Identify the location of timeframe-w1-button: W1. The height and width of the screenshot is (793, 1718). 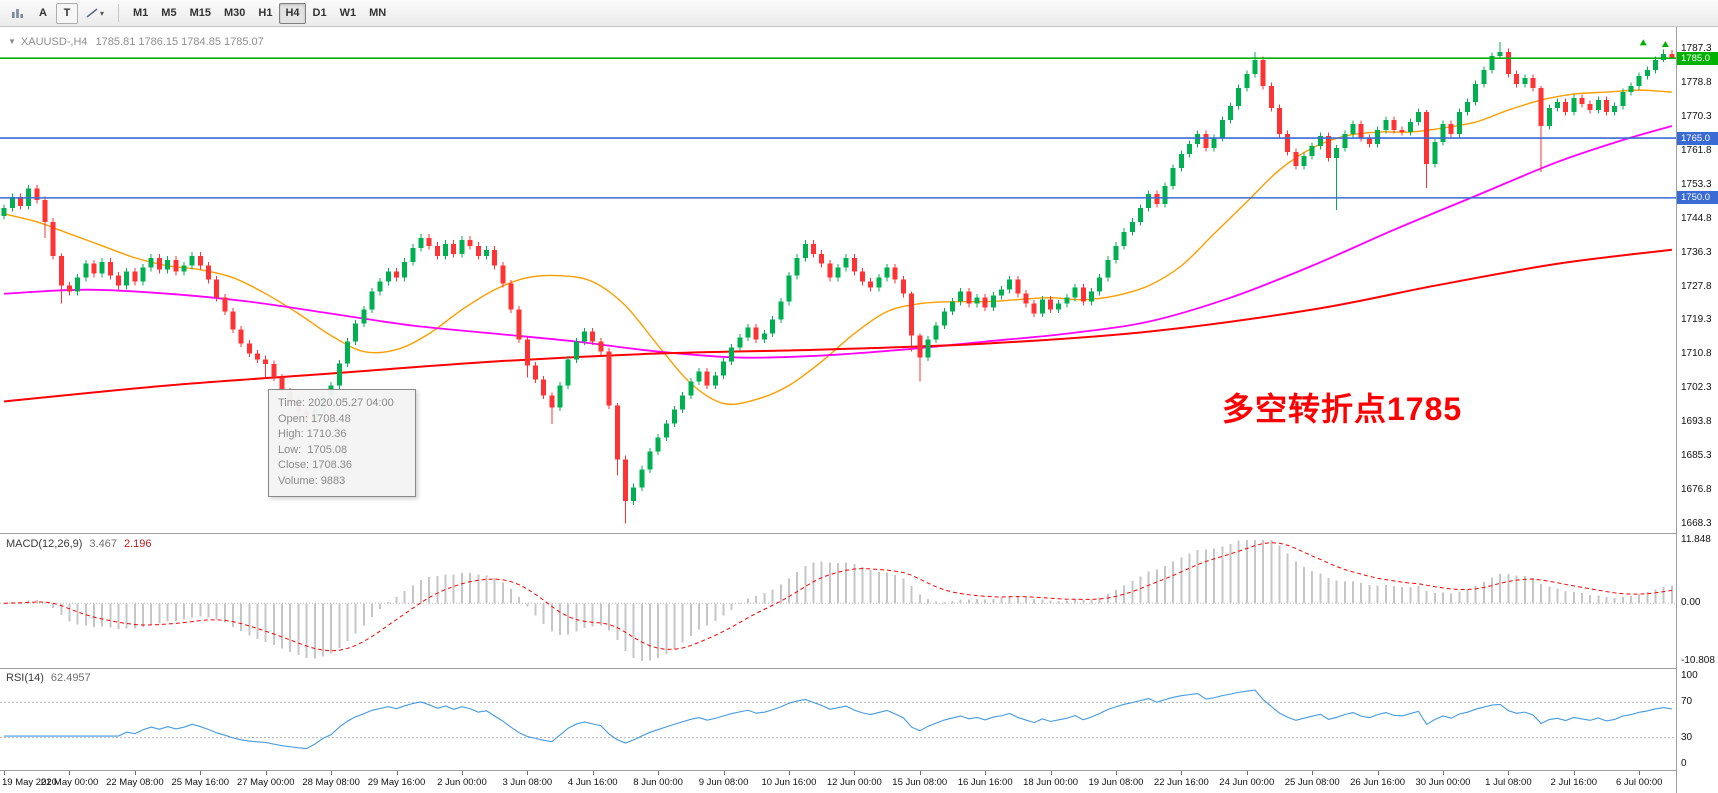
(348, 13).